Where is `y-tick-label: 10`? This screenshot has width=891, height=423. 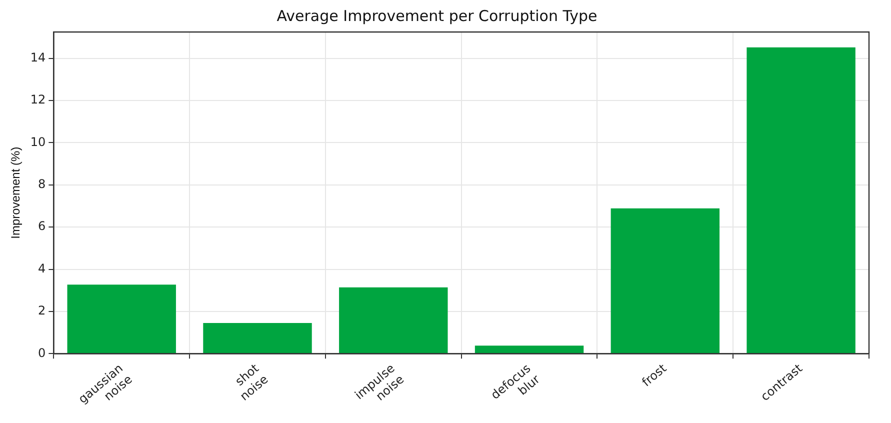
y-tick-label: 10 is located at coordinates (38, 141).